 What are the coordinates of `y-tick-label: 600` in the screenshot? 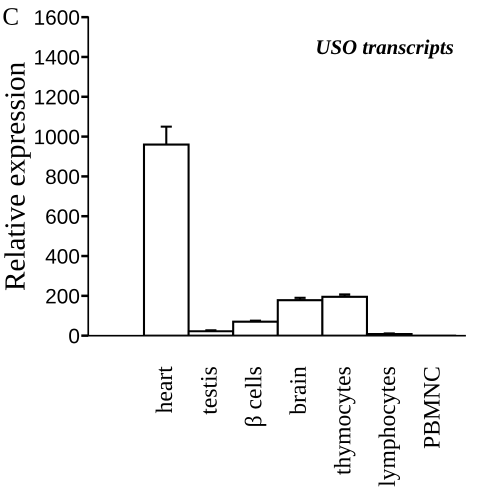 It's located at (63, 216).